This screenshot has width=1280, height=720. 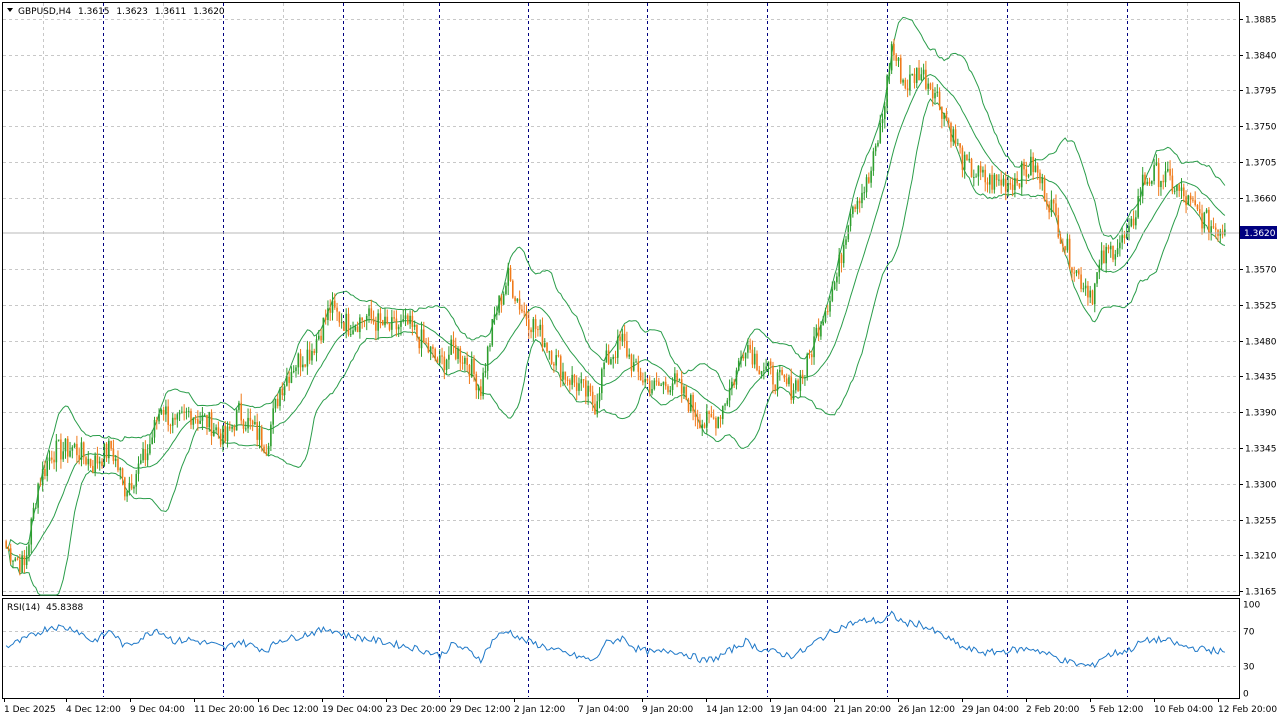 What do you see at coordinates (1260, 234) in the screenshot?
I see `current-price-tag-text: 1.3620` at bounding box center [1260, 234].